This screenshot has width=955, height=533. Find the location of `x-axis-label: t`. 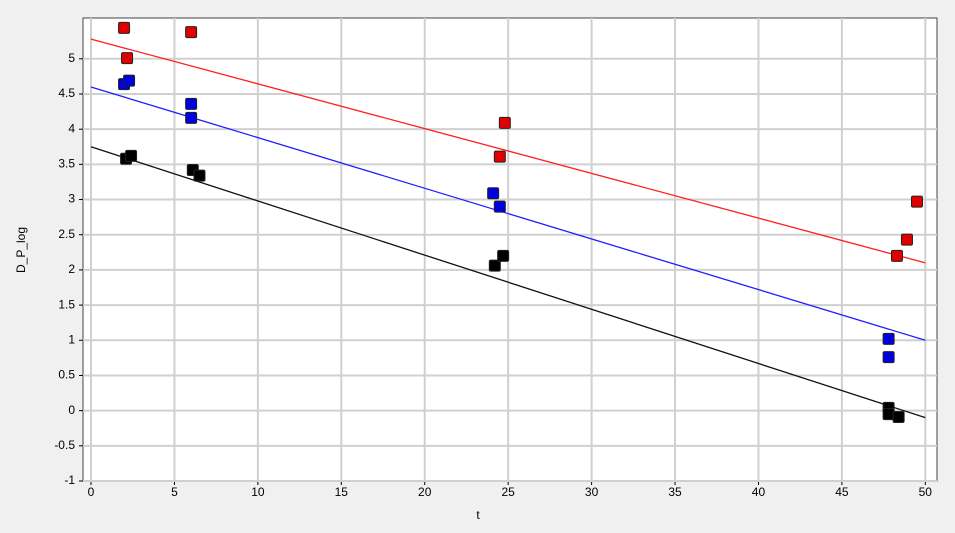

x-axis-label: t is located at coordinates (478, 515).